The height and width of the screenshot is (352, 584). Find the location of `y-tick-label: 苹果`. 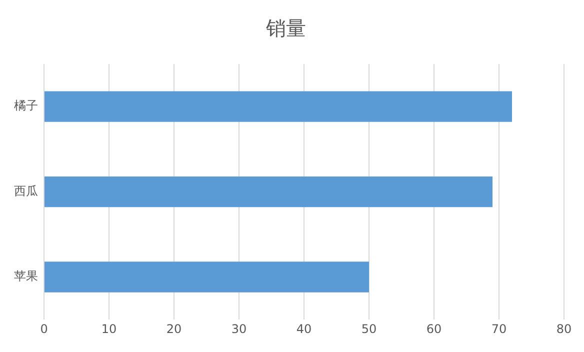

y-tick-label: 苹果 is located at coordinates (26, 276).